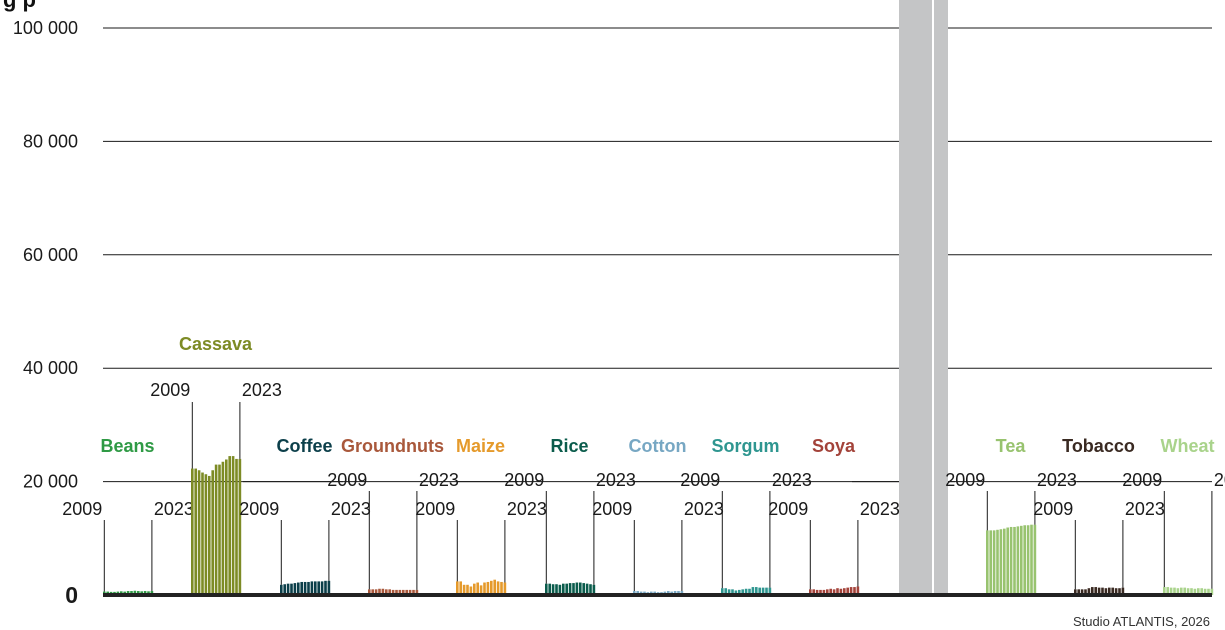 The height and width of the screenshot is (630, 1225). Describe the element at coordinates (746, 515) in the screenshot. I see `series-sorgum: 2009 2023 Sorgum` at that location.